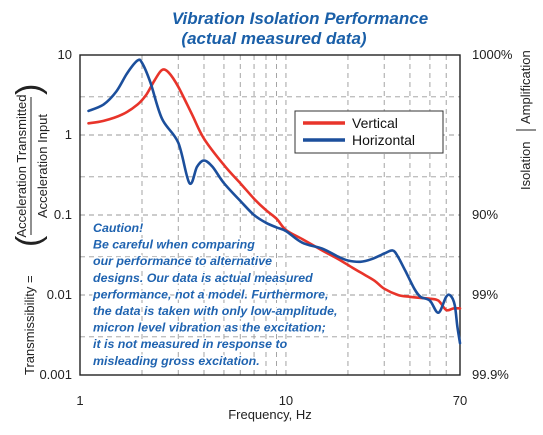  I want to click on y-tick-label: 0.001, so click(55, 374).